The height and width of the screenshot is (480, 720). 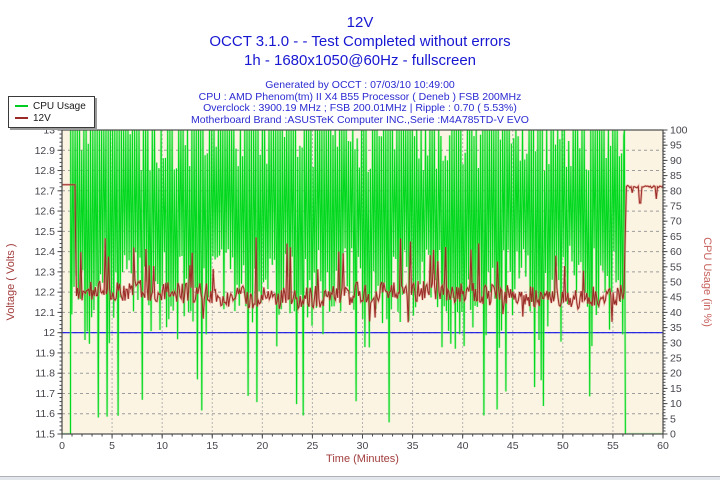 What do you see at coordinates (676, 298) in the screenshot?
I see `y-right-tick-label: 45` at bounding box center [676, 298].